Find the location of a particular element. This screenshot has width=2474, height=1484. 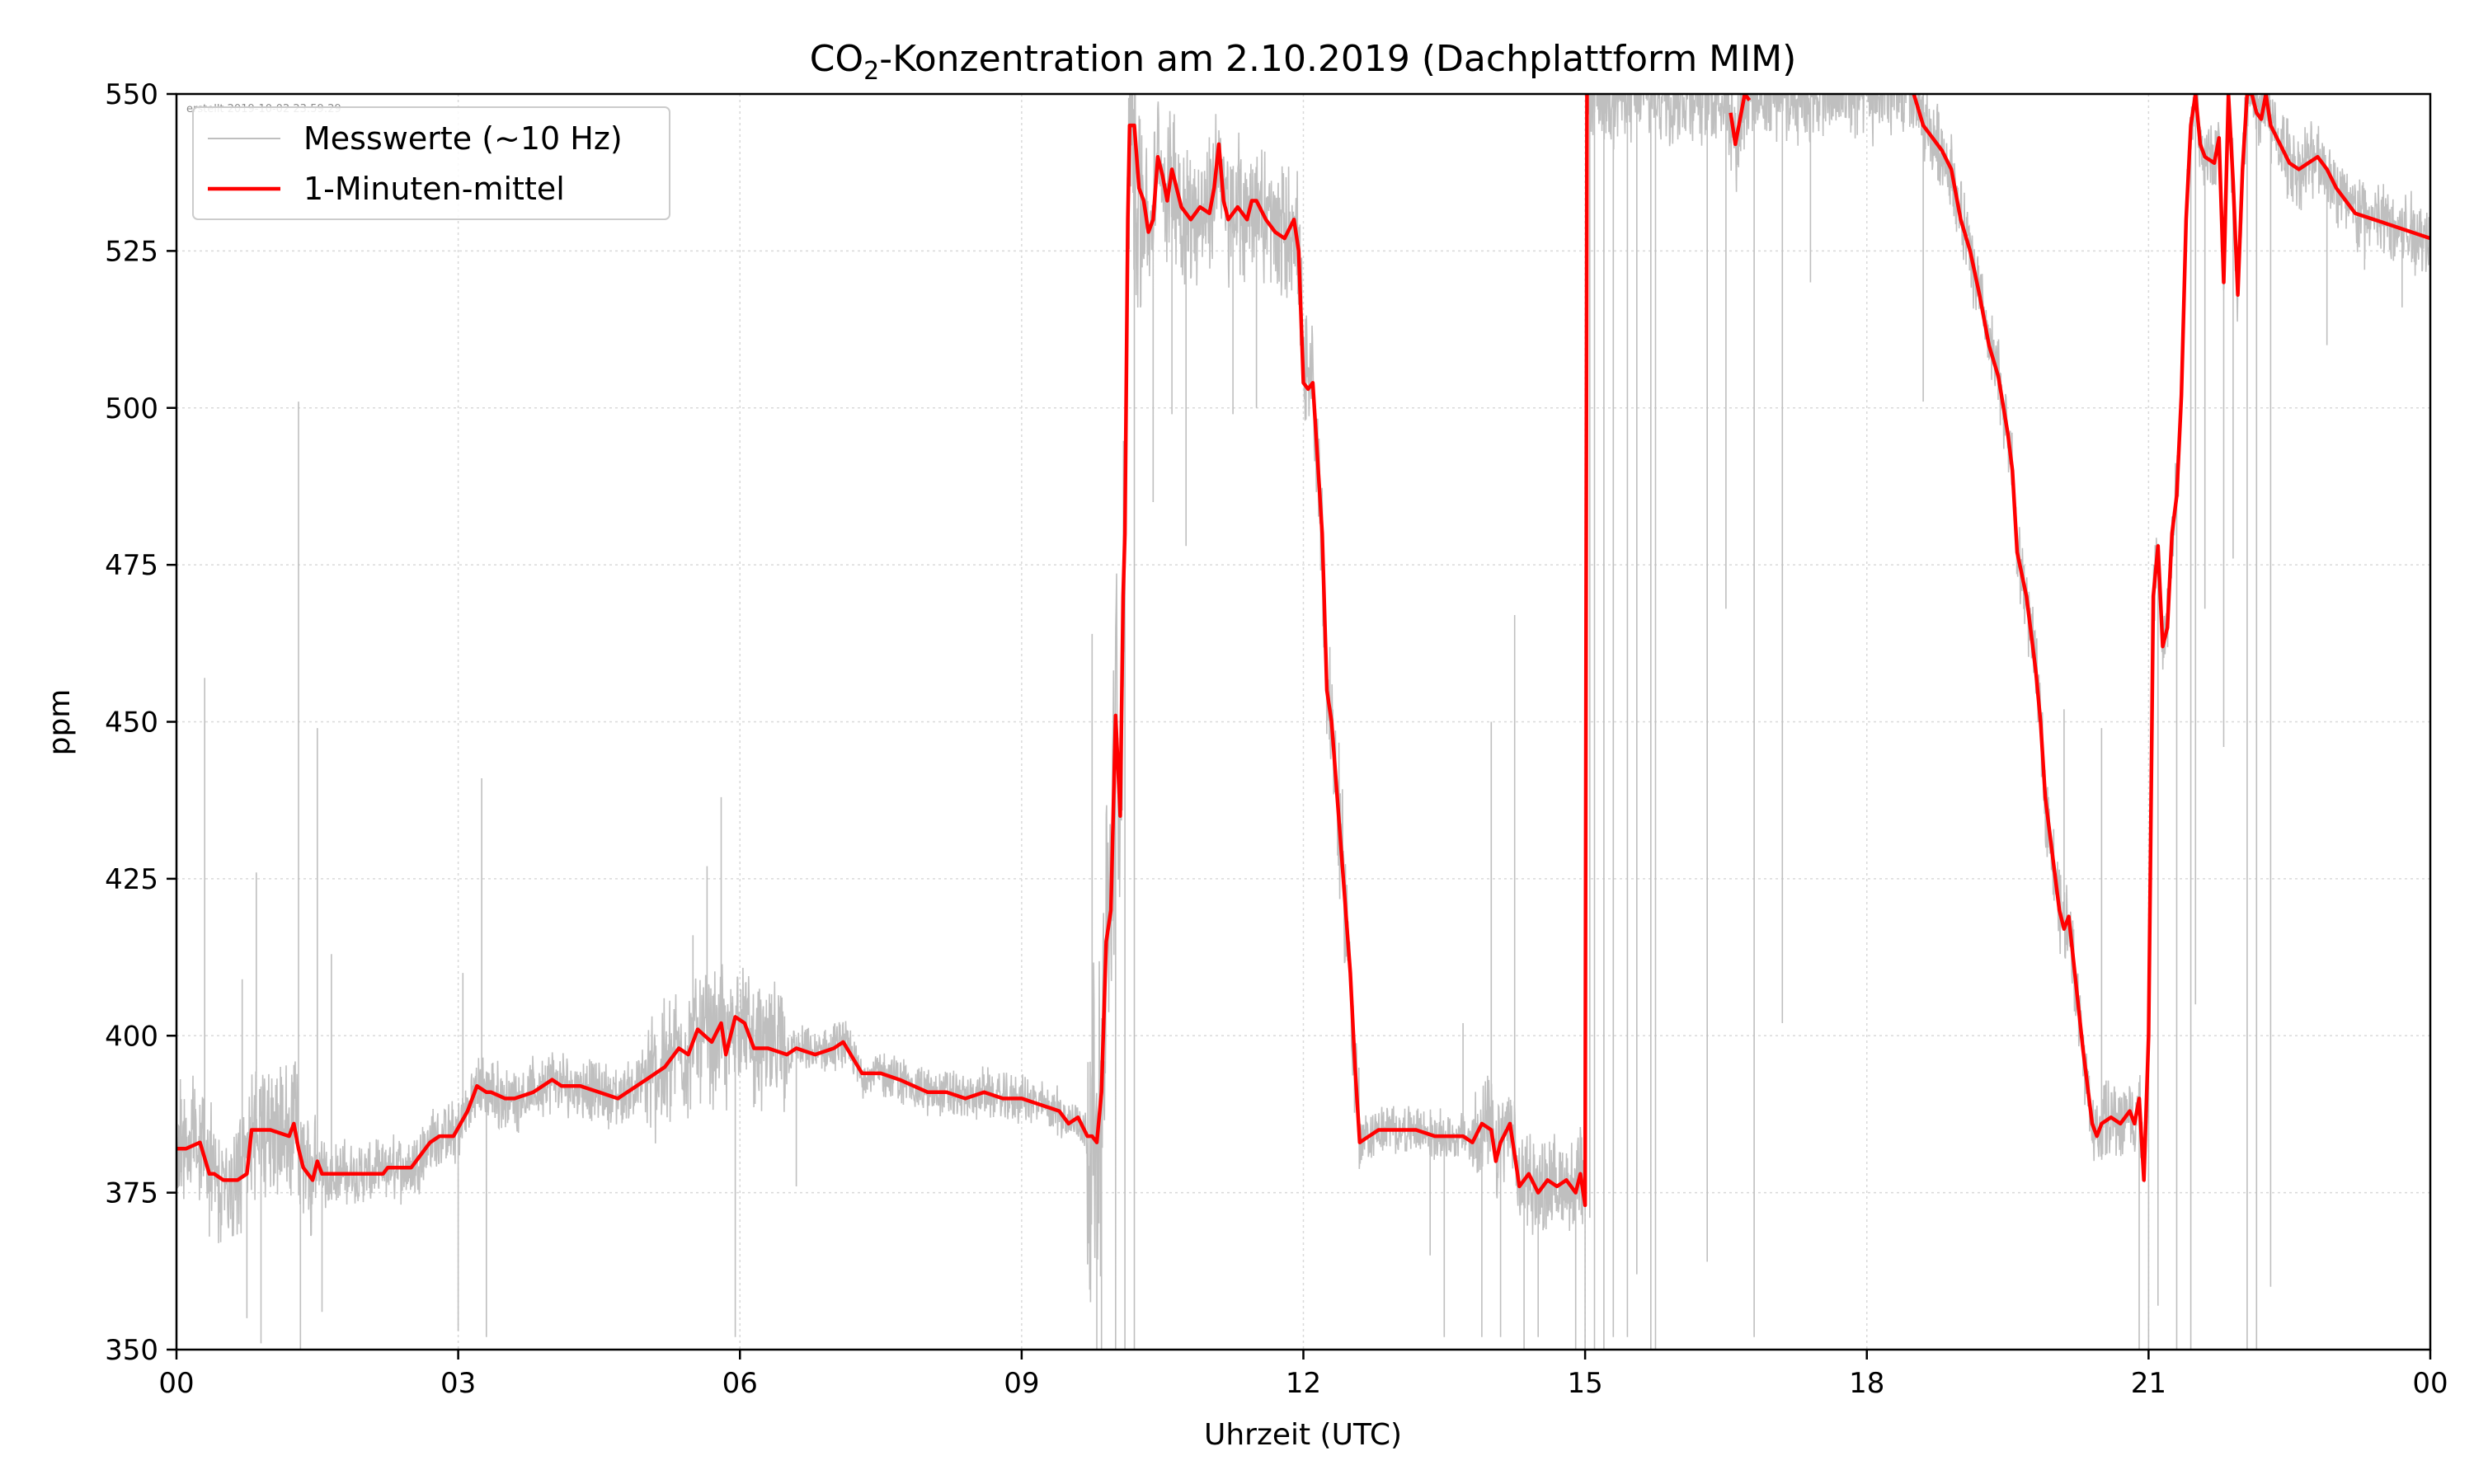

y-tick-label: 500 is located at coordinates (131, 408).